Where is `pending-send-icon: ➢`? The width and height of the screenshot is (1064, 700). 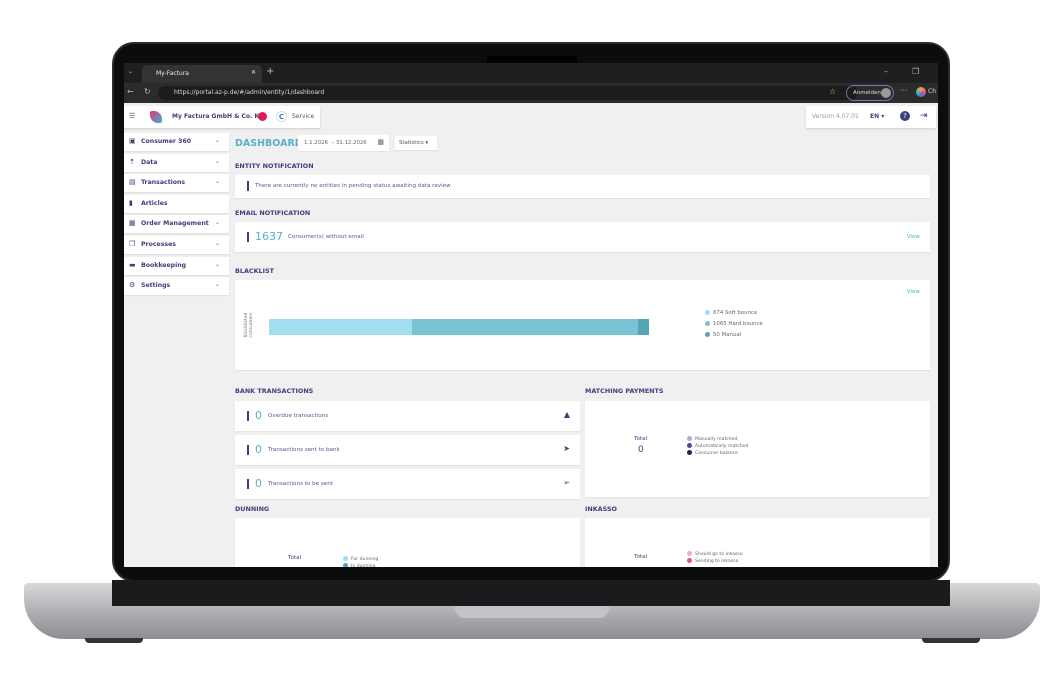
pending-send-icon: ➢ is located at coordinates (566, 482).